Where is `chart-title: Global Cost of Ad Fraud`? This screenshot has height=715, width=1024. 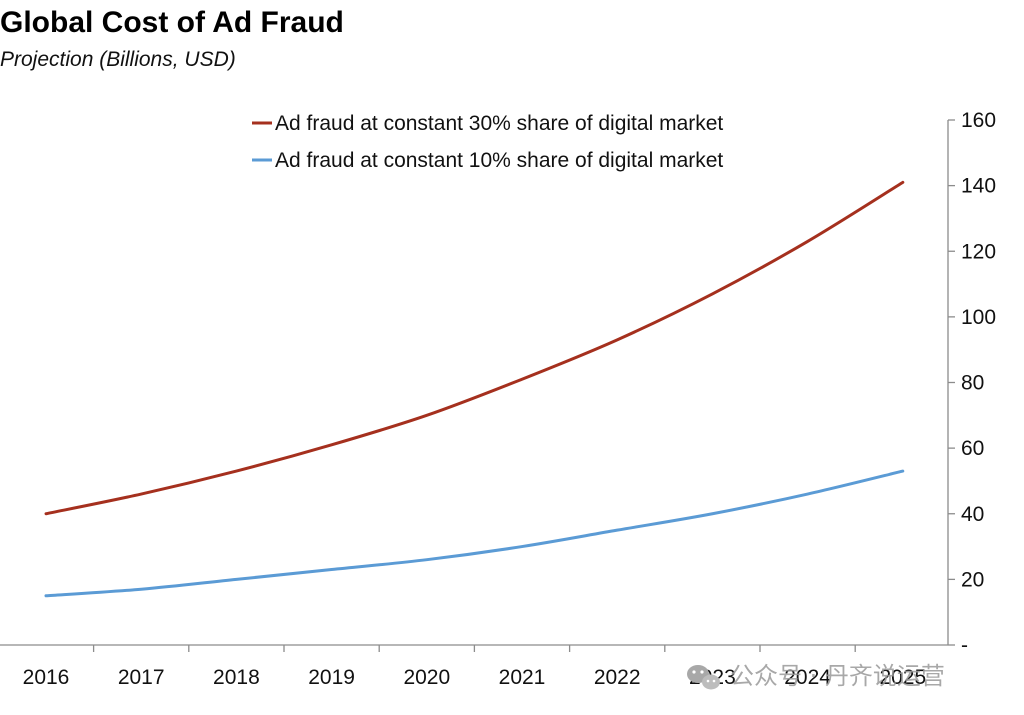
chart-title: Global Cost of Ad Fraud is located at coordinates (172, 22).